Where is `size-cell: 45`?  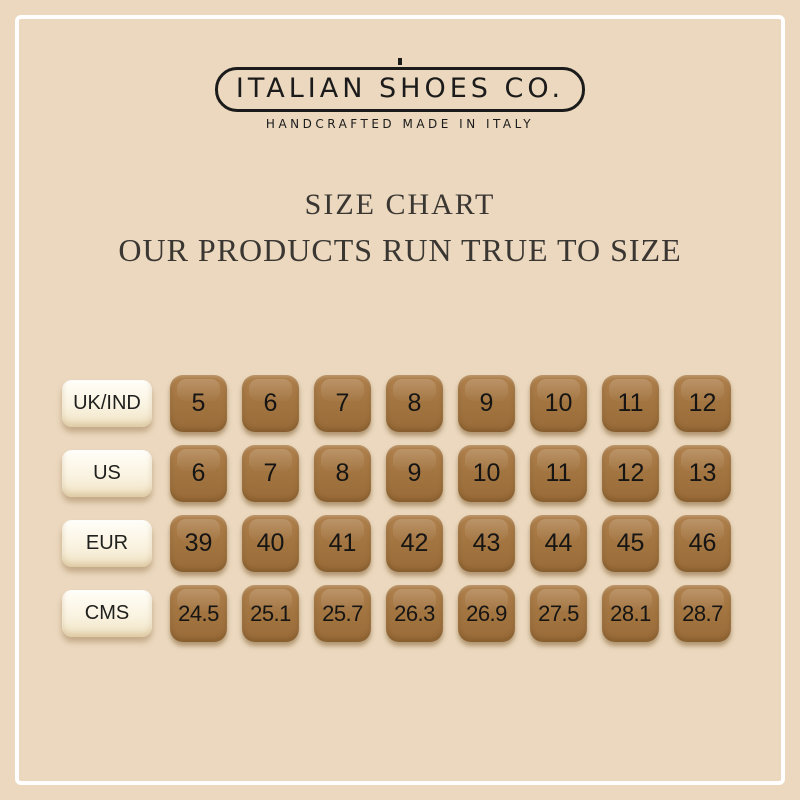
size-cell: 45 is located at coordinates (630, 543).